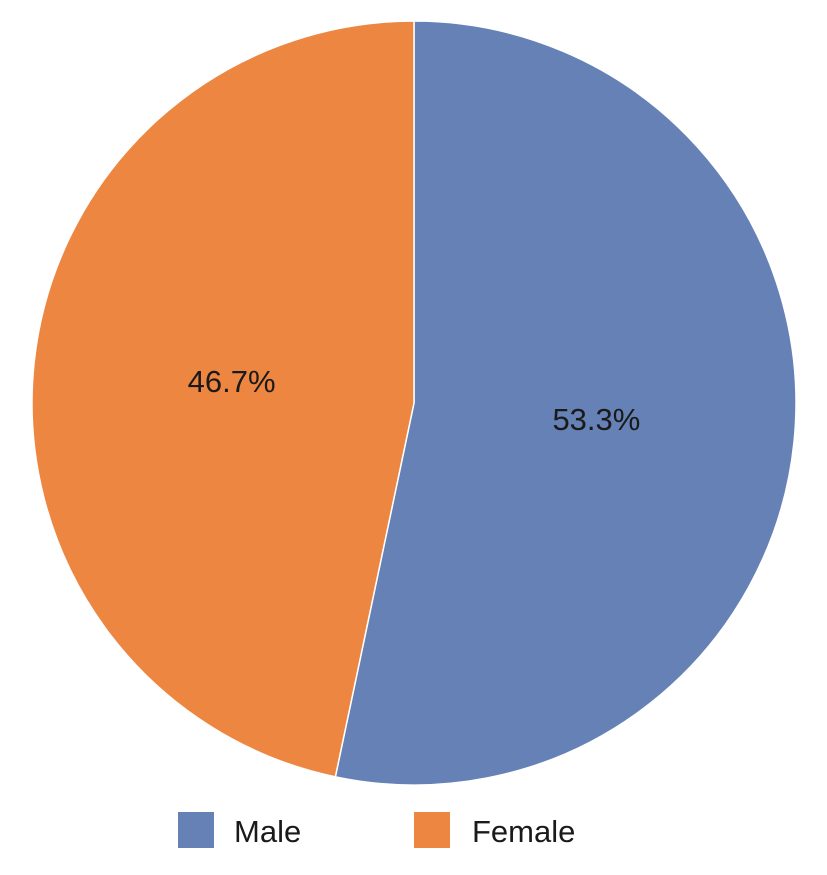 This screenshot has width=827, height=875. I want to click on pie-slice-labels: 53.3% 46.7%, so click(414, 400).